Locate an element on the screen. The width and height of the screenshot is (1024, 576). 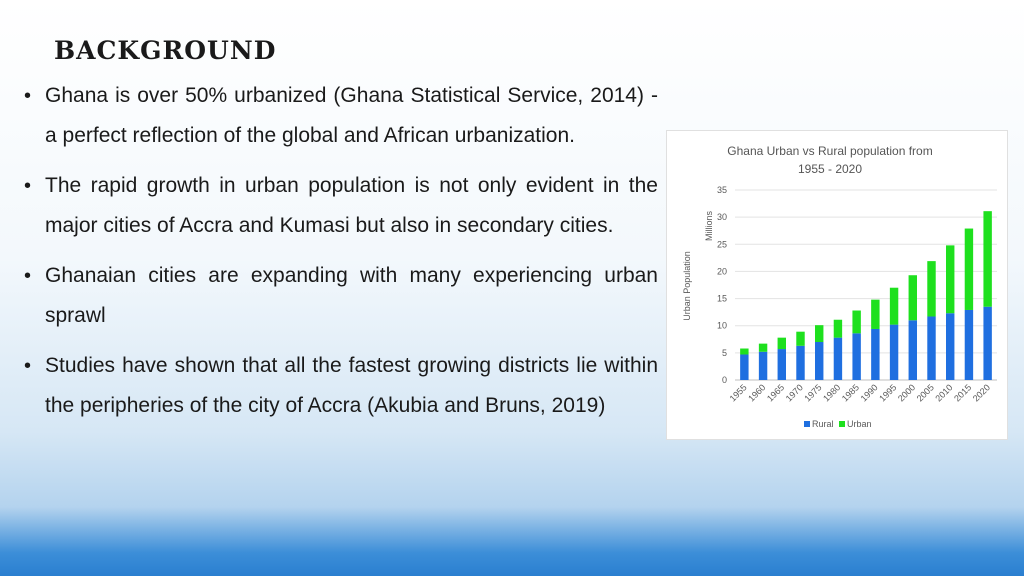
bar-rural-2015 is located at coordinates (969, 344).